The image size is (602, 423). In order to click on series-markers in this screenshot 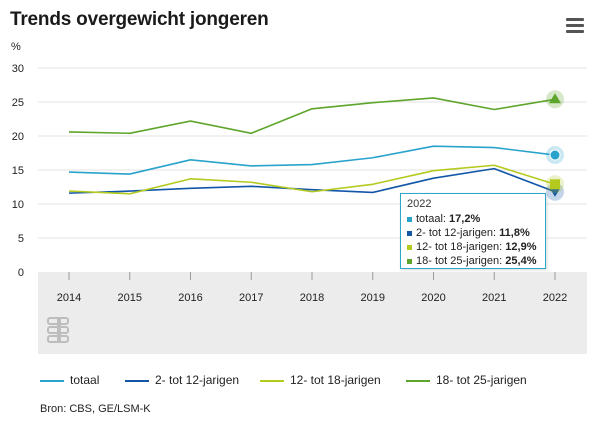, I will do `click(555, 145)`.